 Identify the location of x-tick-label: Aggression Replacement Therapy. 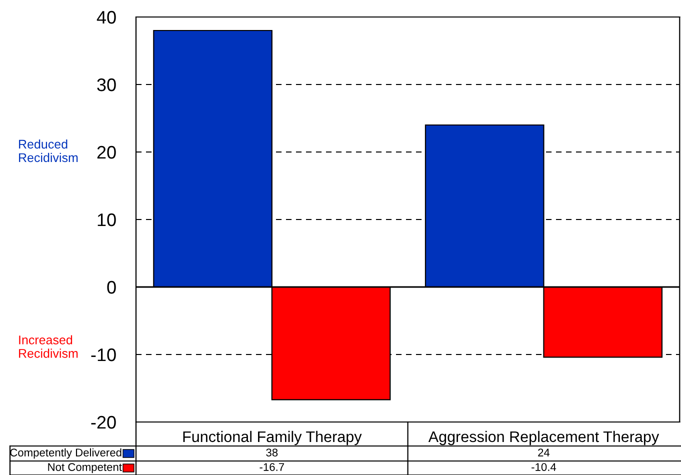
(544, 438).